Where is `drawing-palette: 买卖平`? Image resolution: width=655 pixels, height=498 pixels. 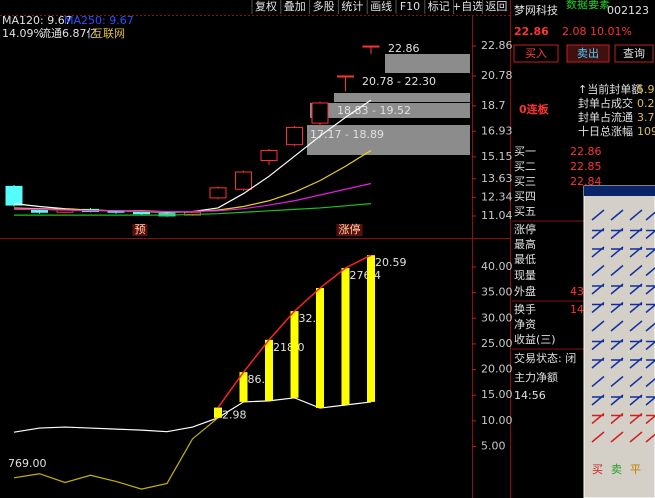
drawing-palette: 买卖平 is located at coordinates (619, 341).